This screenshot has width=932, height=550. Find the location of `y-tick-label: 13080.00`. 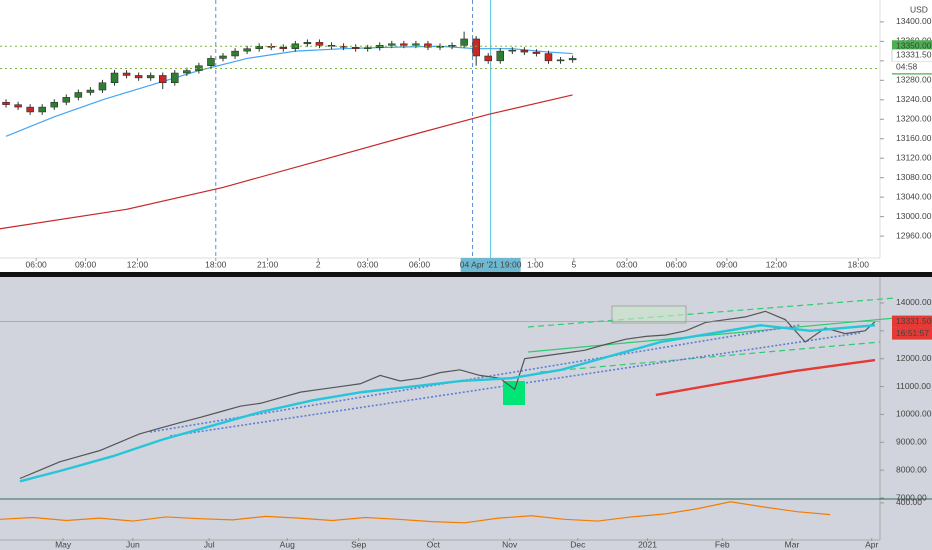

y-tick-label: 13080.00 is located at coordinates (914, 177).